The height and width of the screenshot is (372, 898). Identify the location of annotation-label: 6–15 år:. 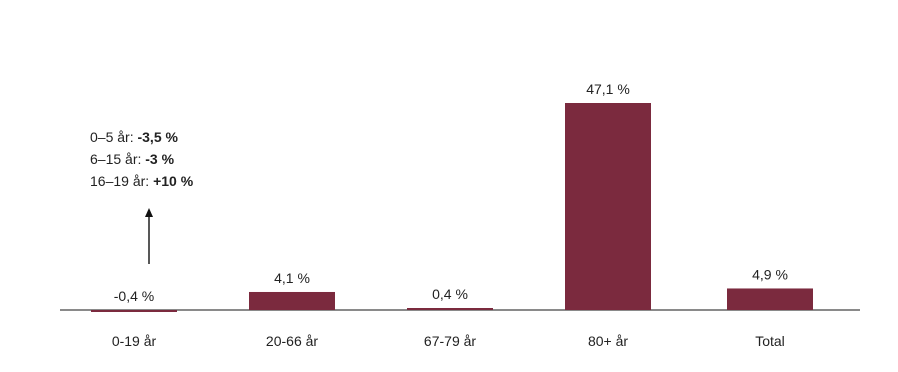
(116, 159).